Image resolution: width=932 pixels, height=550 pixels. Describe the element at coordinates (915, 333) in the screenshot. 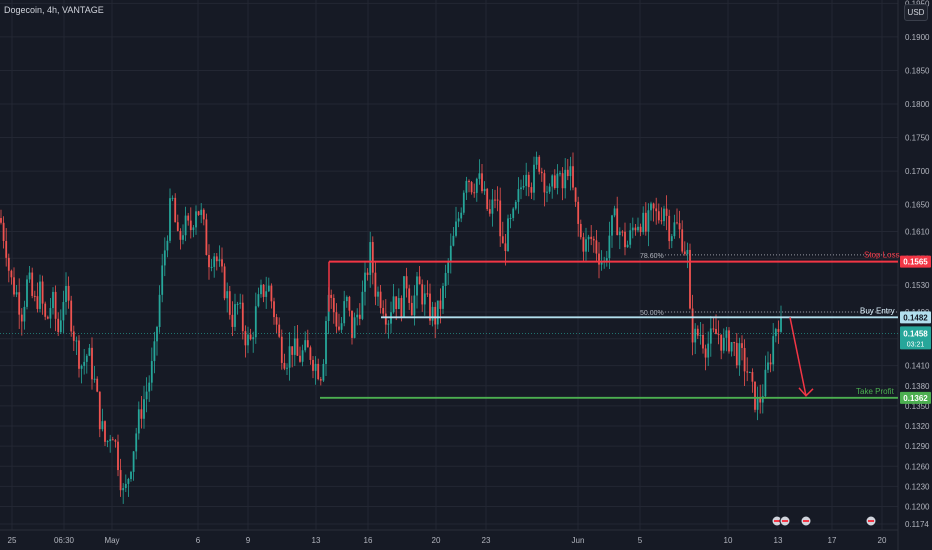

I see `current-price-text: 0.1458` at that location.